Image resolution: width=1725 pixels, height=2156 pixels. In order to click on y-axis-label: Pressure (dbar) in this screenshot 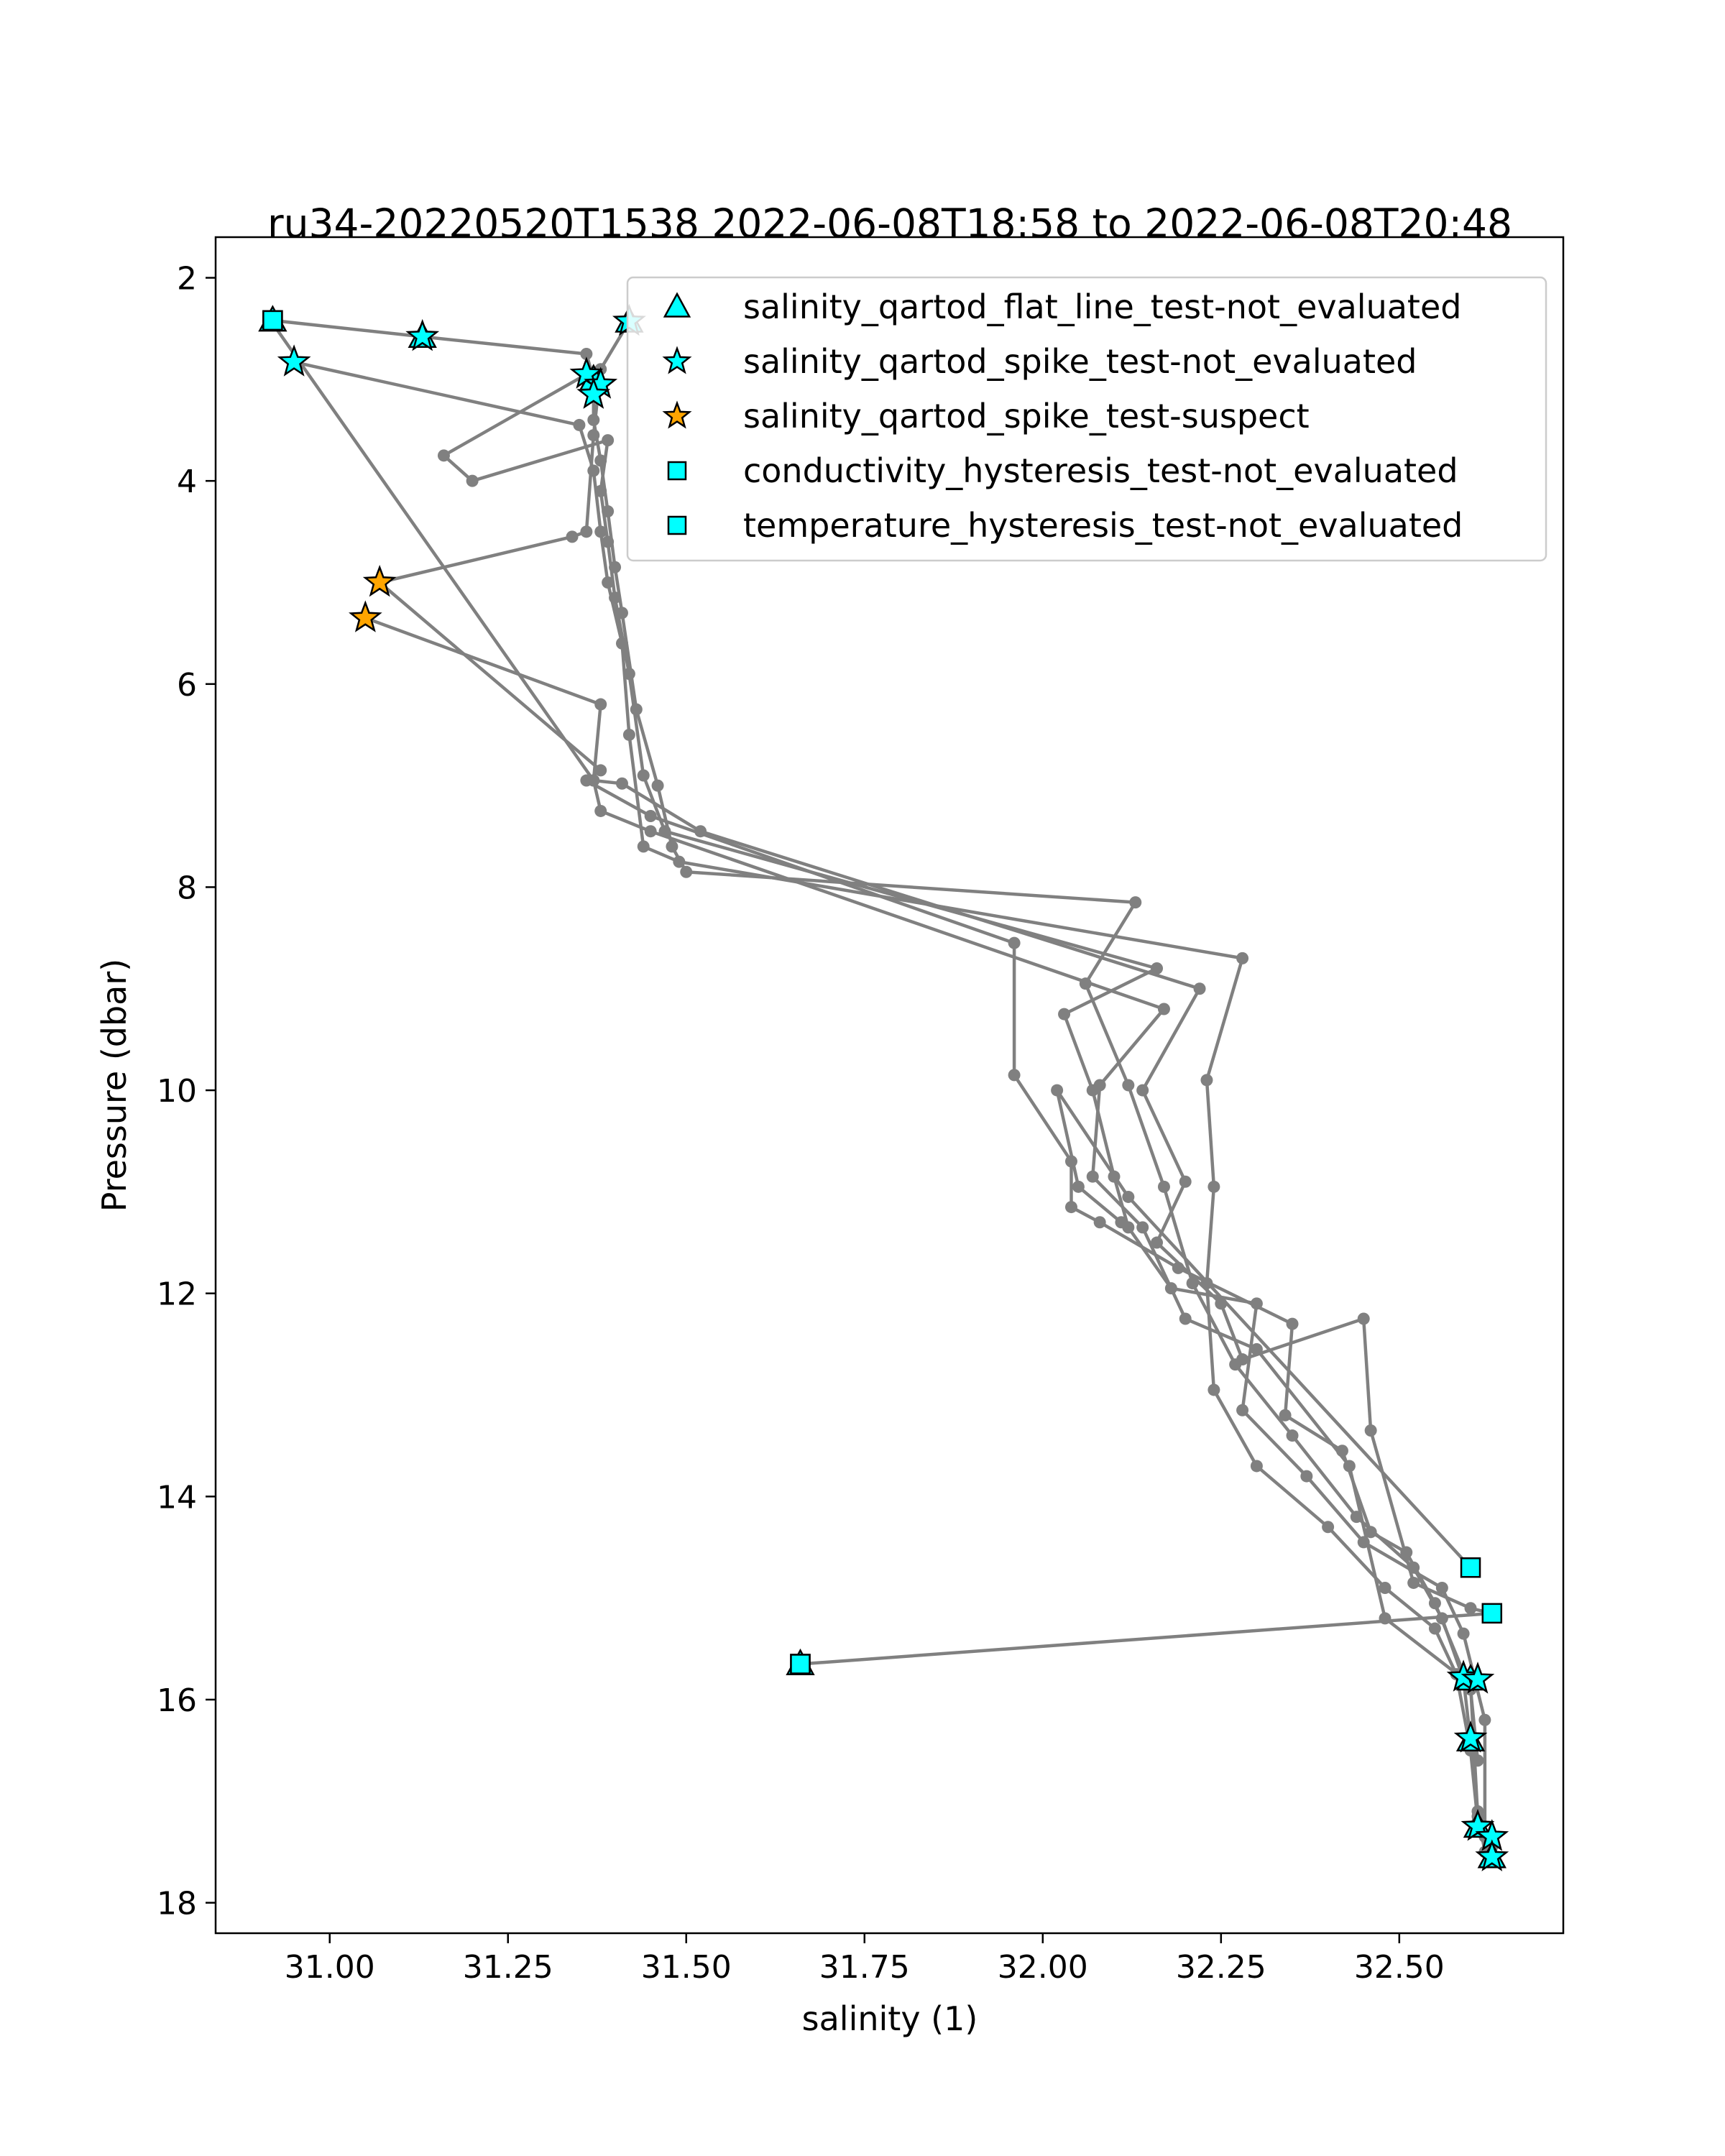, I will do `click(114, 1085)`.